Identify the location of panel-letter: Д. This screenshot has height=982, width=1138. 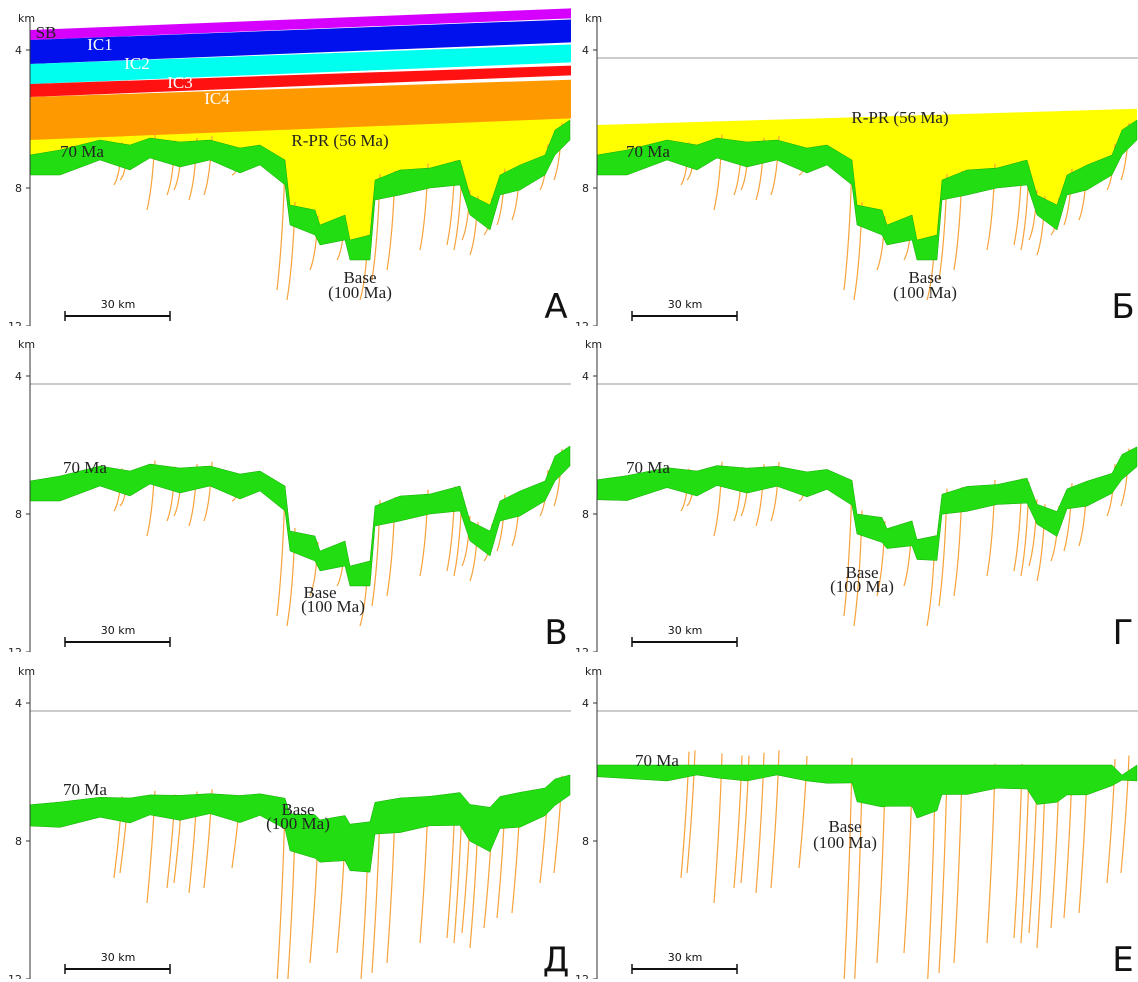
(556, 959).